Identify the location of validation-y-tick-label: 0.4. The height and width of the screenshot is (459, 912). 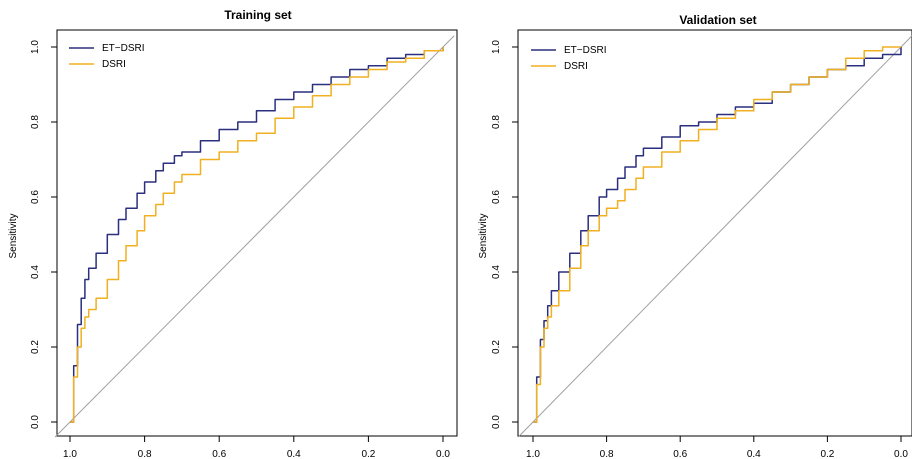
(496, 272).